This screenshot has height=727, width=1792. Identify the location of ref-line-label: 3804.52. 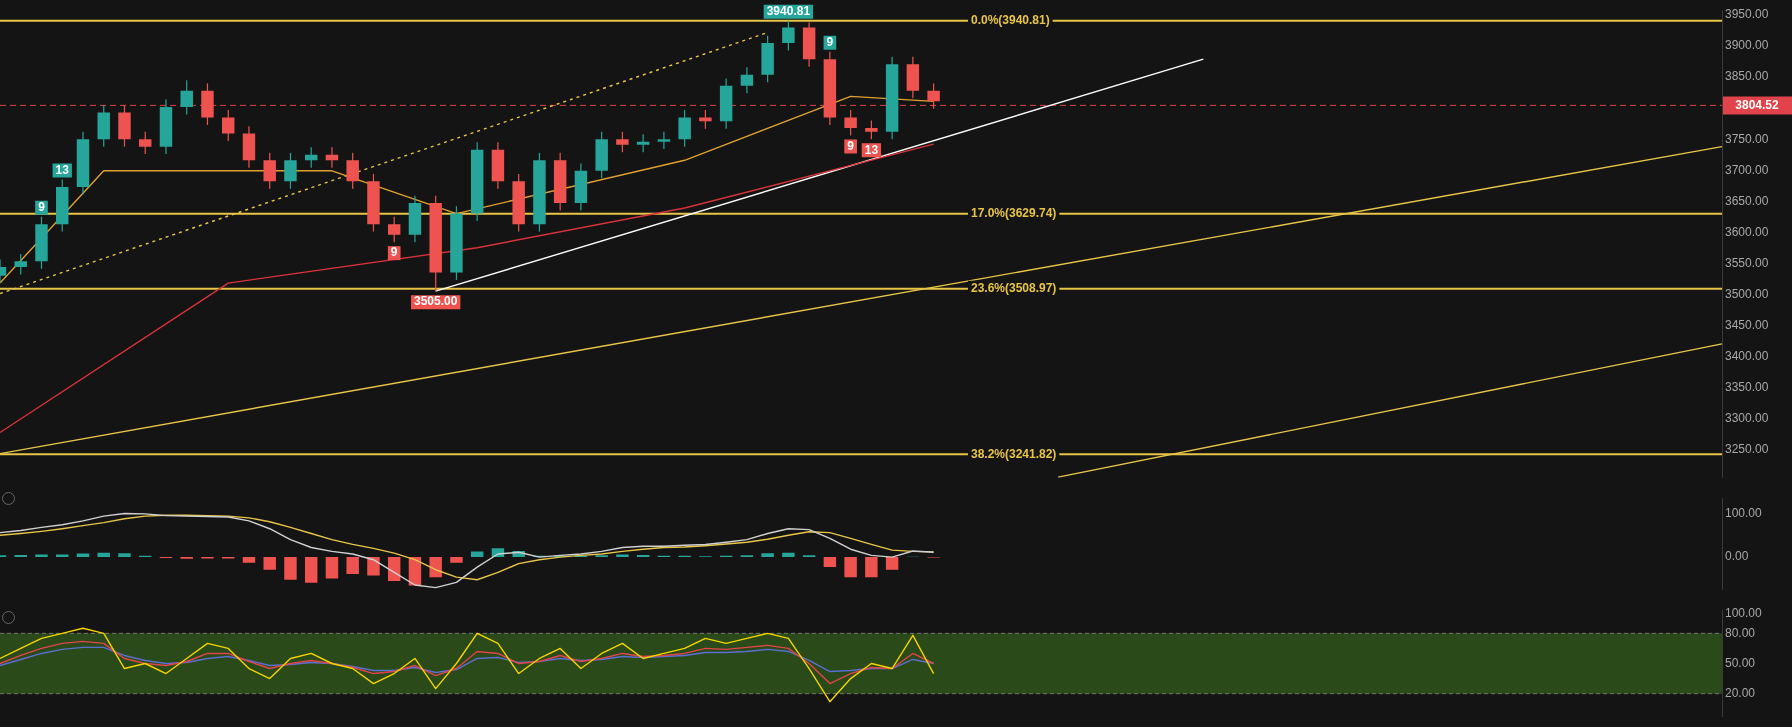
(1757, 104).